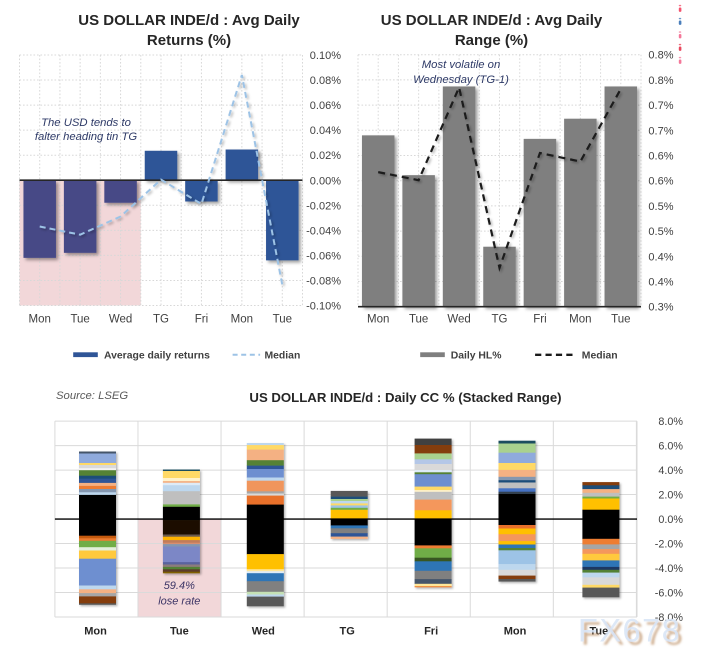 The width and height of the screenshot is (708, 666). Describe the element at coordinates (179, 586) in the screenshot. I see `svg-text: 59.4%` at that location.